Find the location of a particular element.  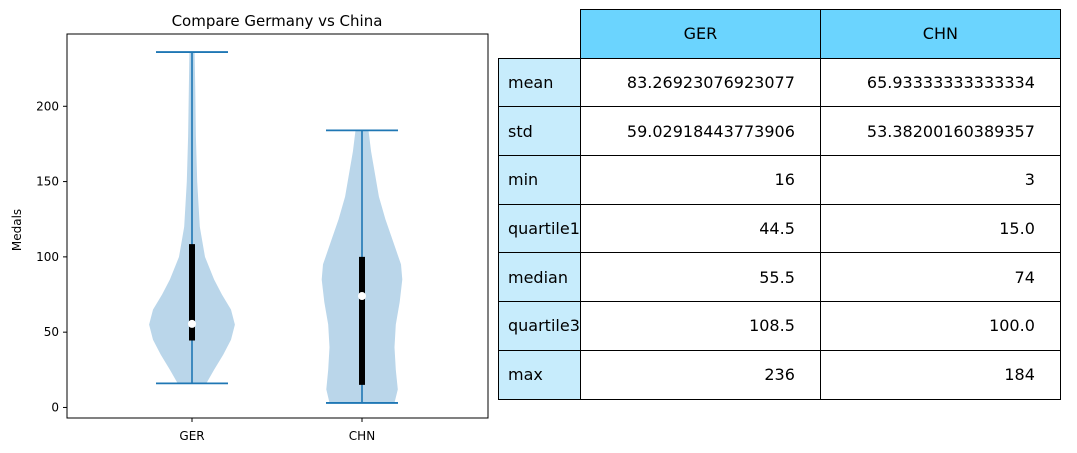

table-row: max 236 184 is located at coordinates (779, 374).